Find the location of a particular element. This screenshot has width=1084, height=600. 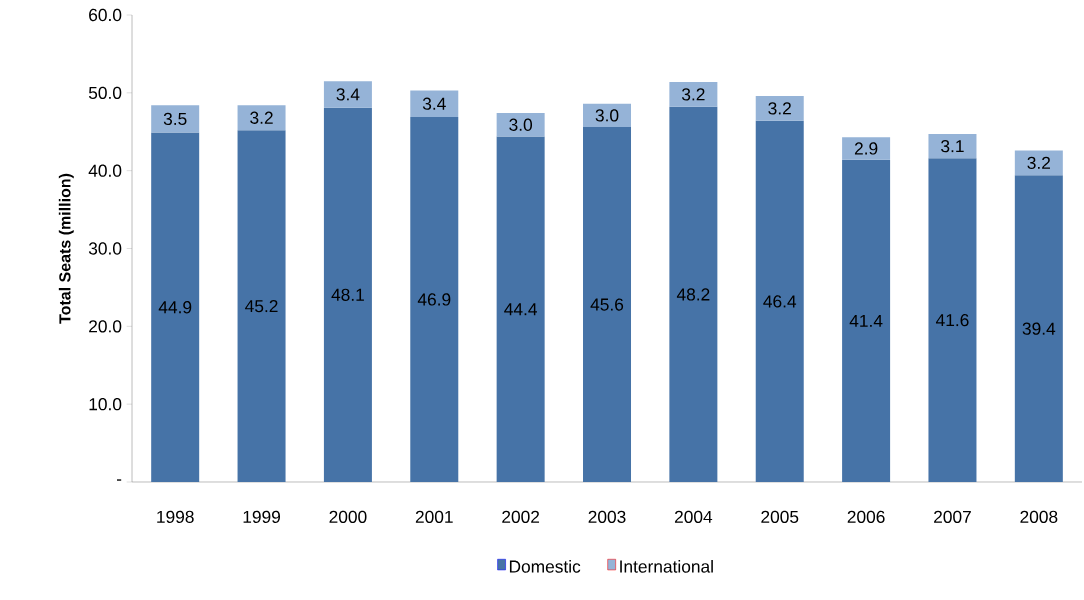

y-axis-title: Total Seats (million) is located at coordinates (66, 248).